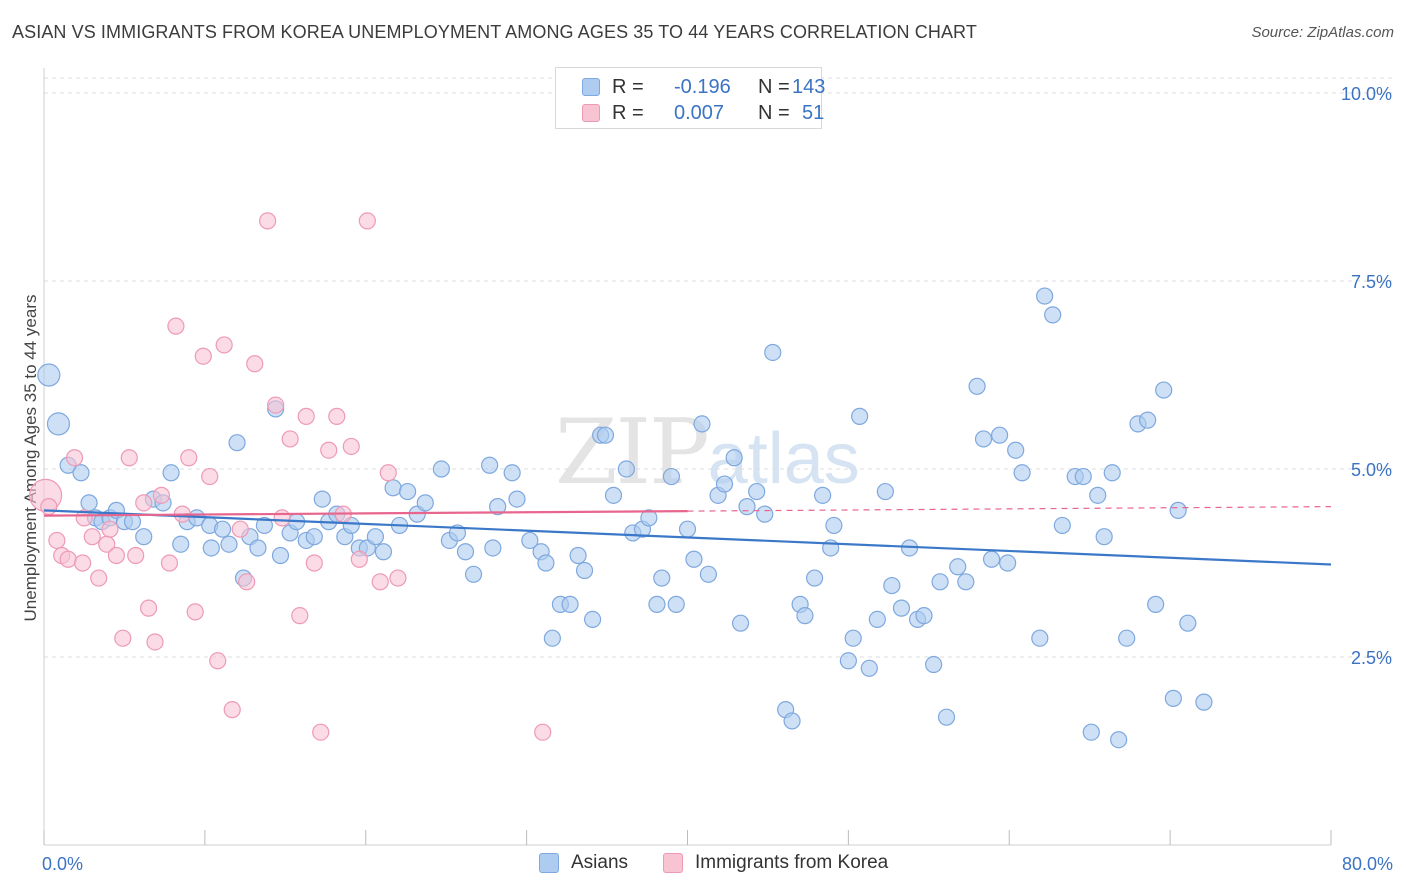 The width and height of the screenshot is (1406, 892). What do you see at coordinates (792, 862) in the screenshot?
I see `legend-label-korea: Immigrants from Korea` at bounding box center [792, 862].